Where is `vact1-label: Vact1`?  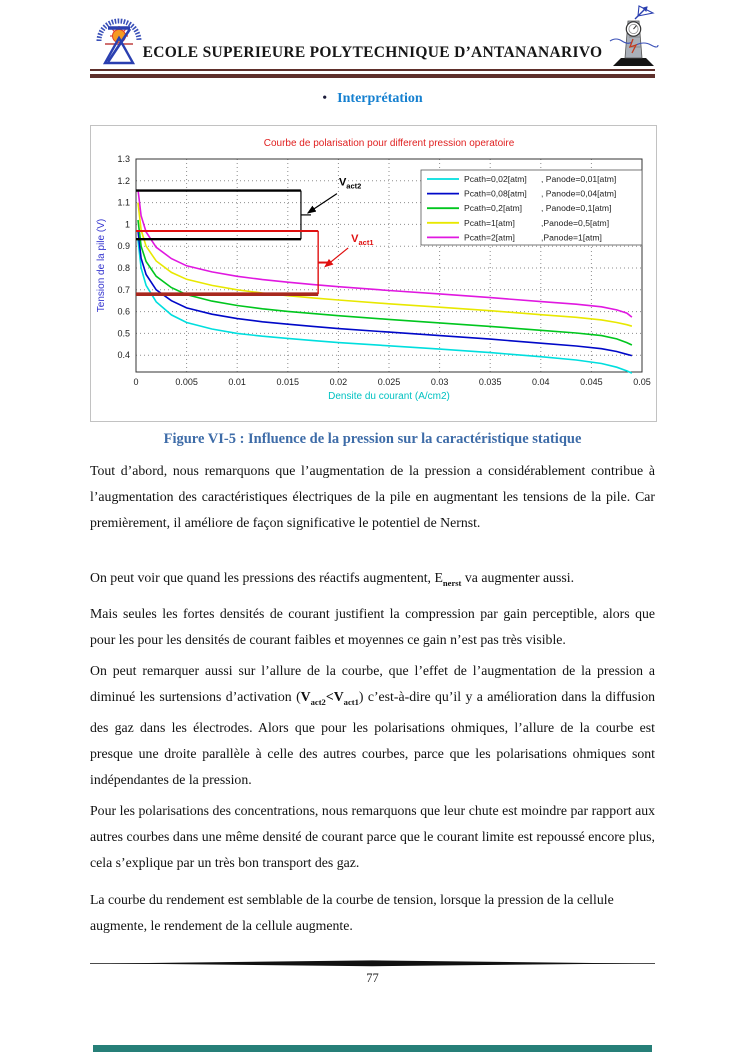
vact1-label: Vact1 is located at coordinates (362, 240).